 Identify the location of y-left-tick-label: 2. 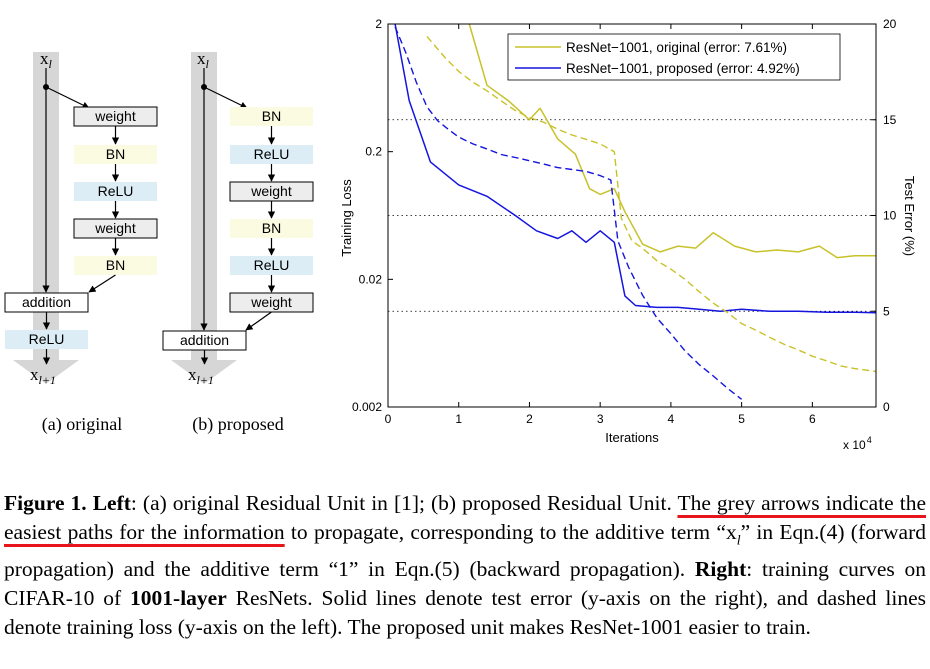
(378, 24).